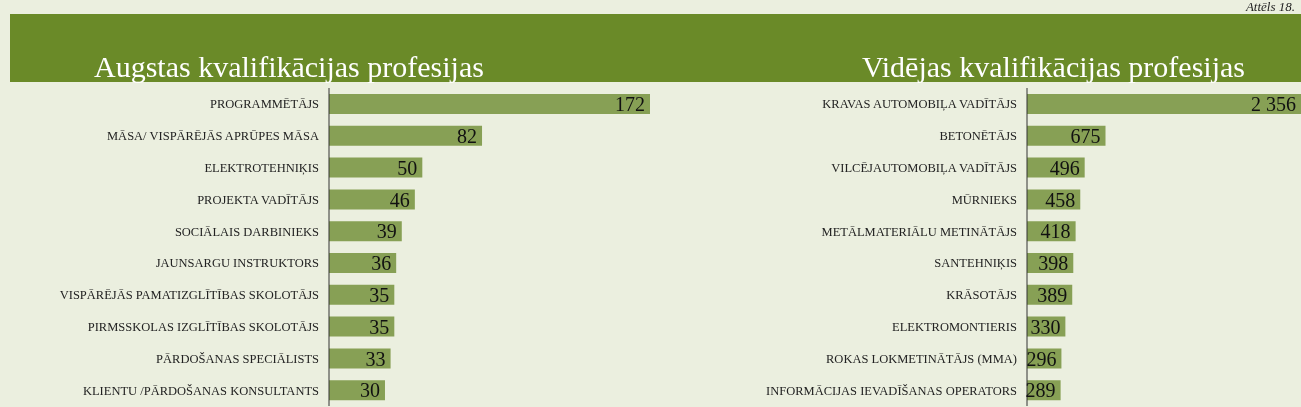  I want to click on data-label: 458, so click(1060, 199).